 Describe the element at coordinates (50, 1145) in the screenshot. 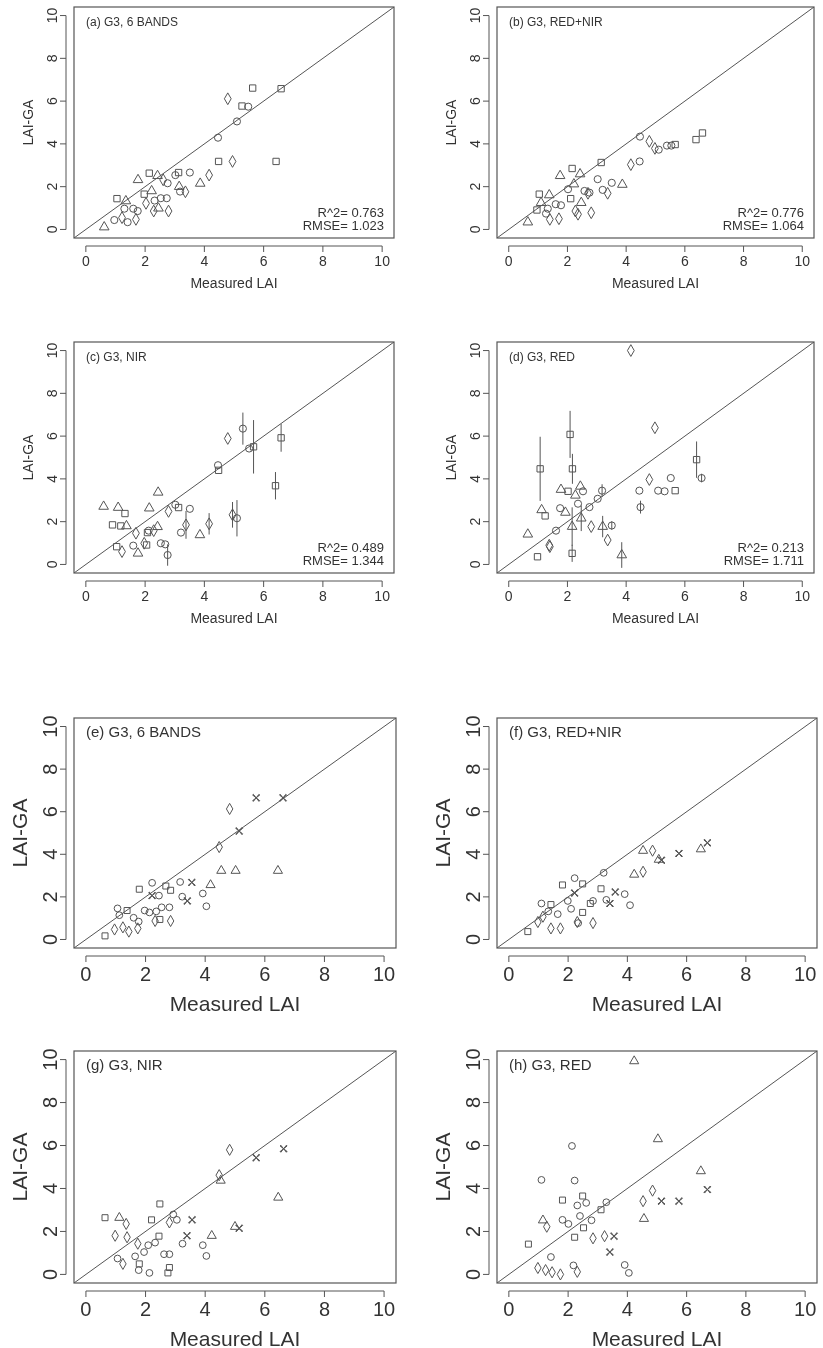

I see `y-tick-label: 6` at that location.